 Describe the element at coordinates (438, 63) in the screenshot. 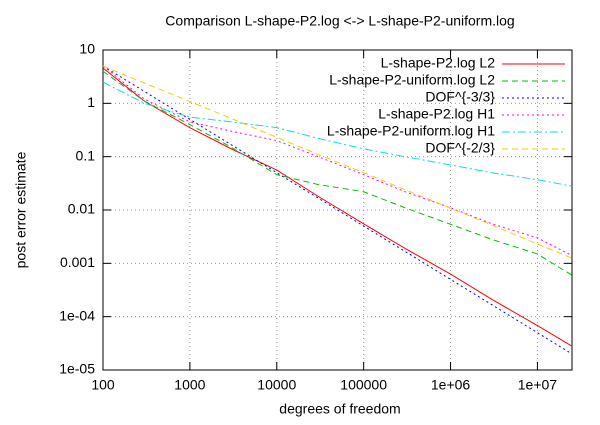

I see `legend-label: L-shape-P2.log L2` at that location.